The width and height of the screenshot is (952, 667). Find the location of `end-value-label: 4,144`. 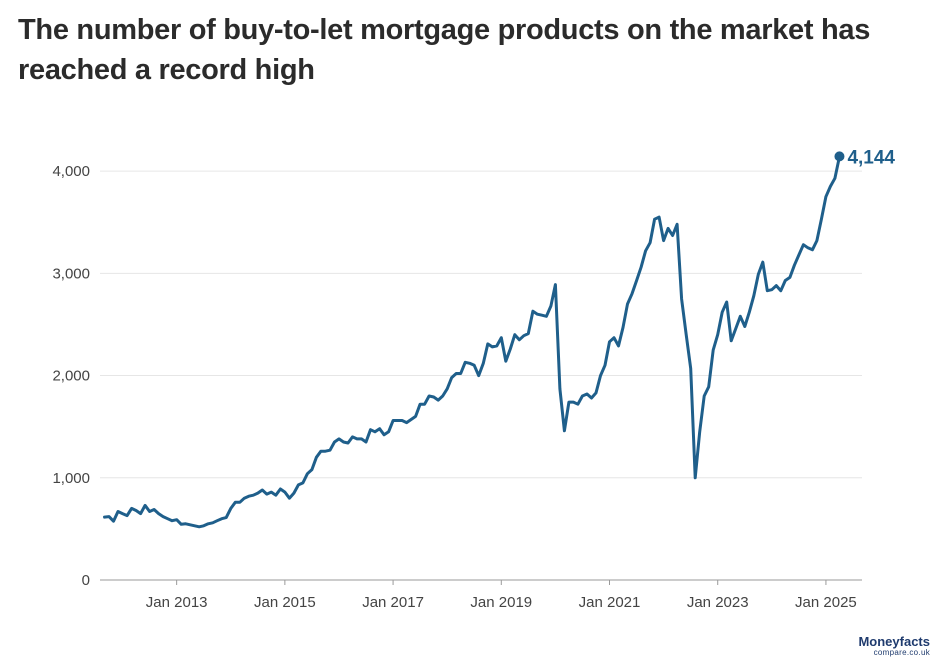

end-value-label: 4,144 is located at coordinates (871, 157).